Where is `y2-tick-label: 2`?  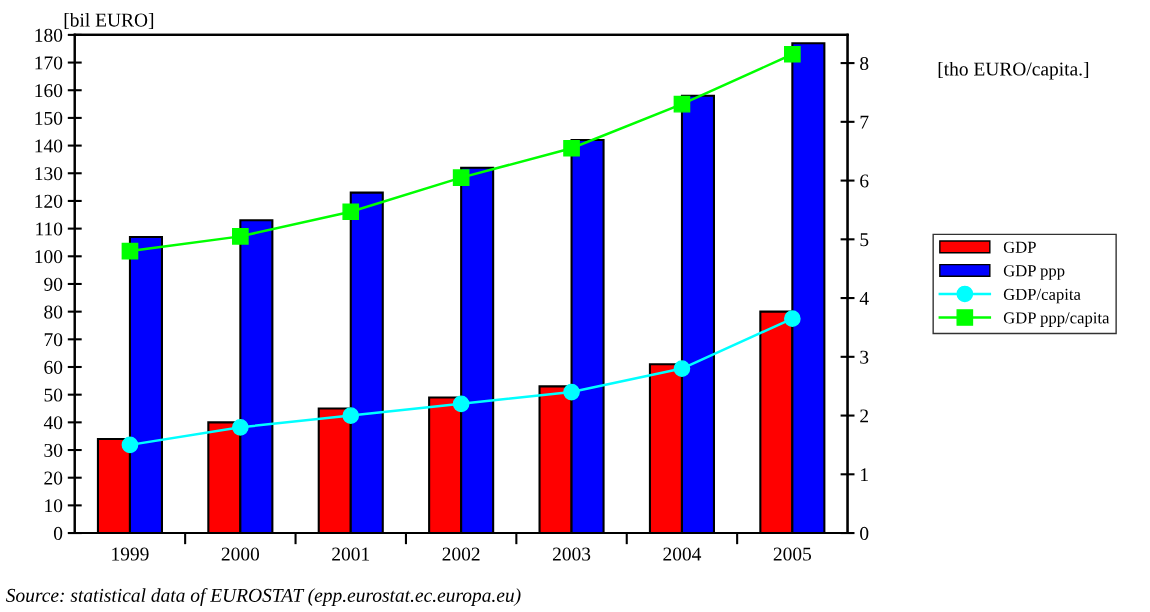
y2-tick-label: 2 is located at coordinates (864, 416).